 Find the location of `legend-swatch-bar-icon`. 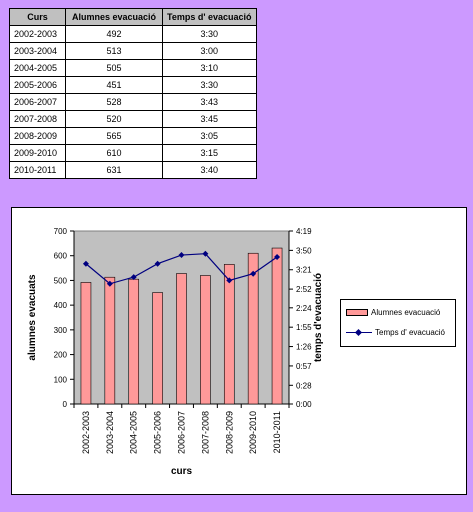

legend-swatch-bar-icon is located at coordinates (357, 312).